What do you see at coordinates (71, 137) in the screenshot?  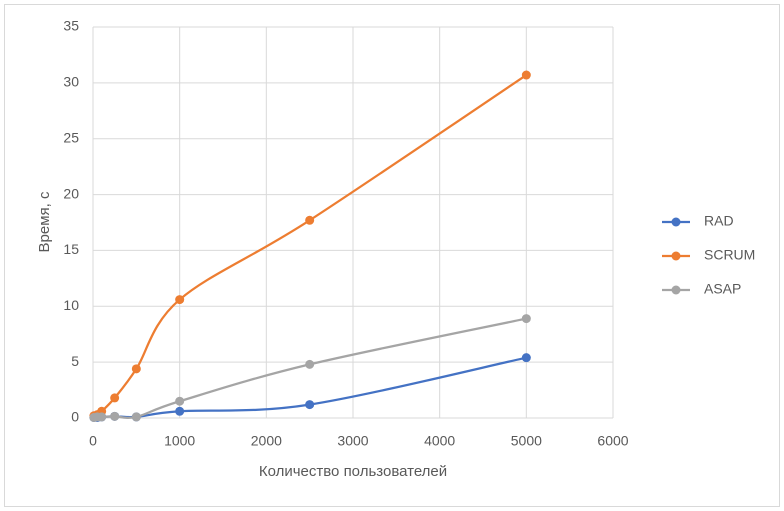 I see `y-tick-label: 25` at bounding box center [71, 137].